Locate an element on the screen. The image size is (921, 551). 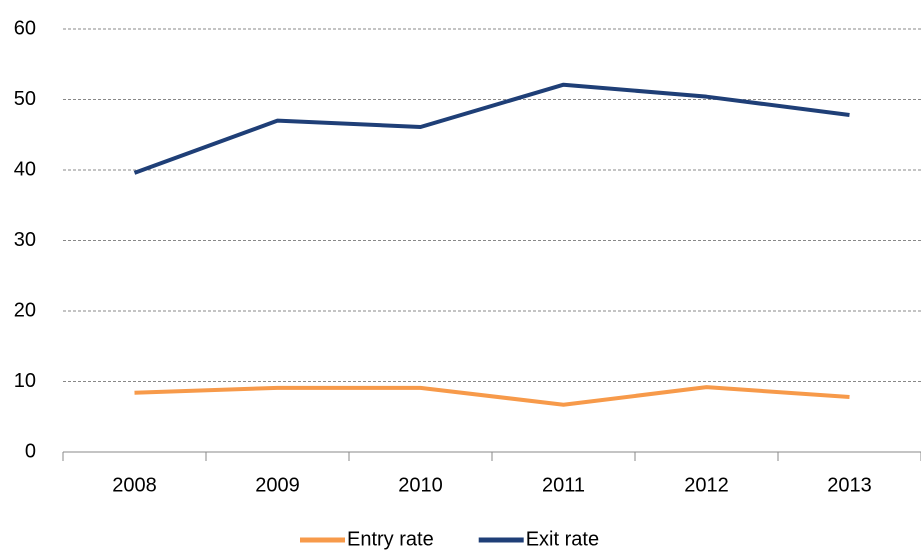
x-tick-label: 2012 is located at coordinates (706, 485).